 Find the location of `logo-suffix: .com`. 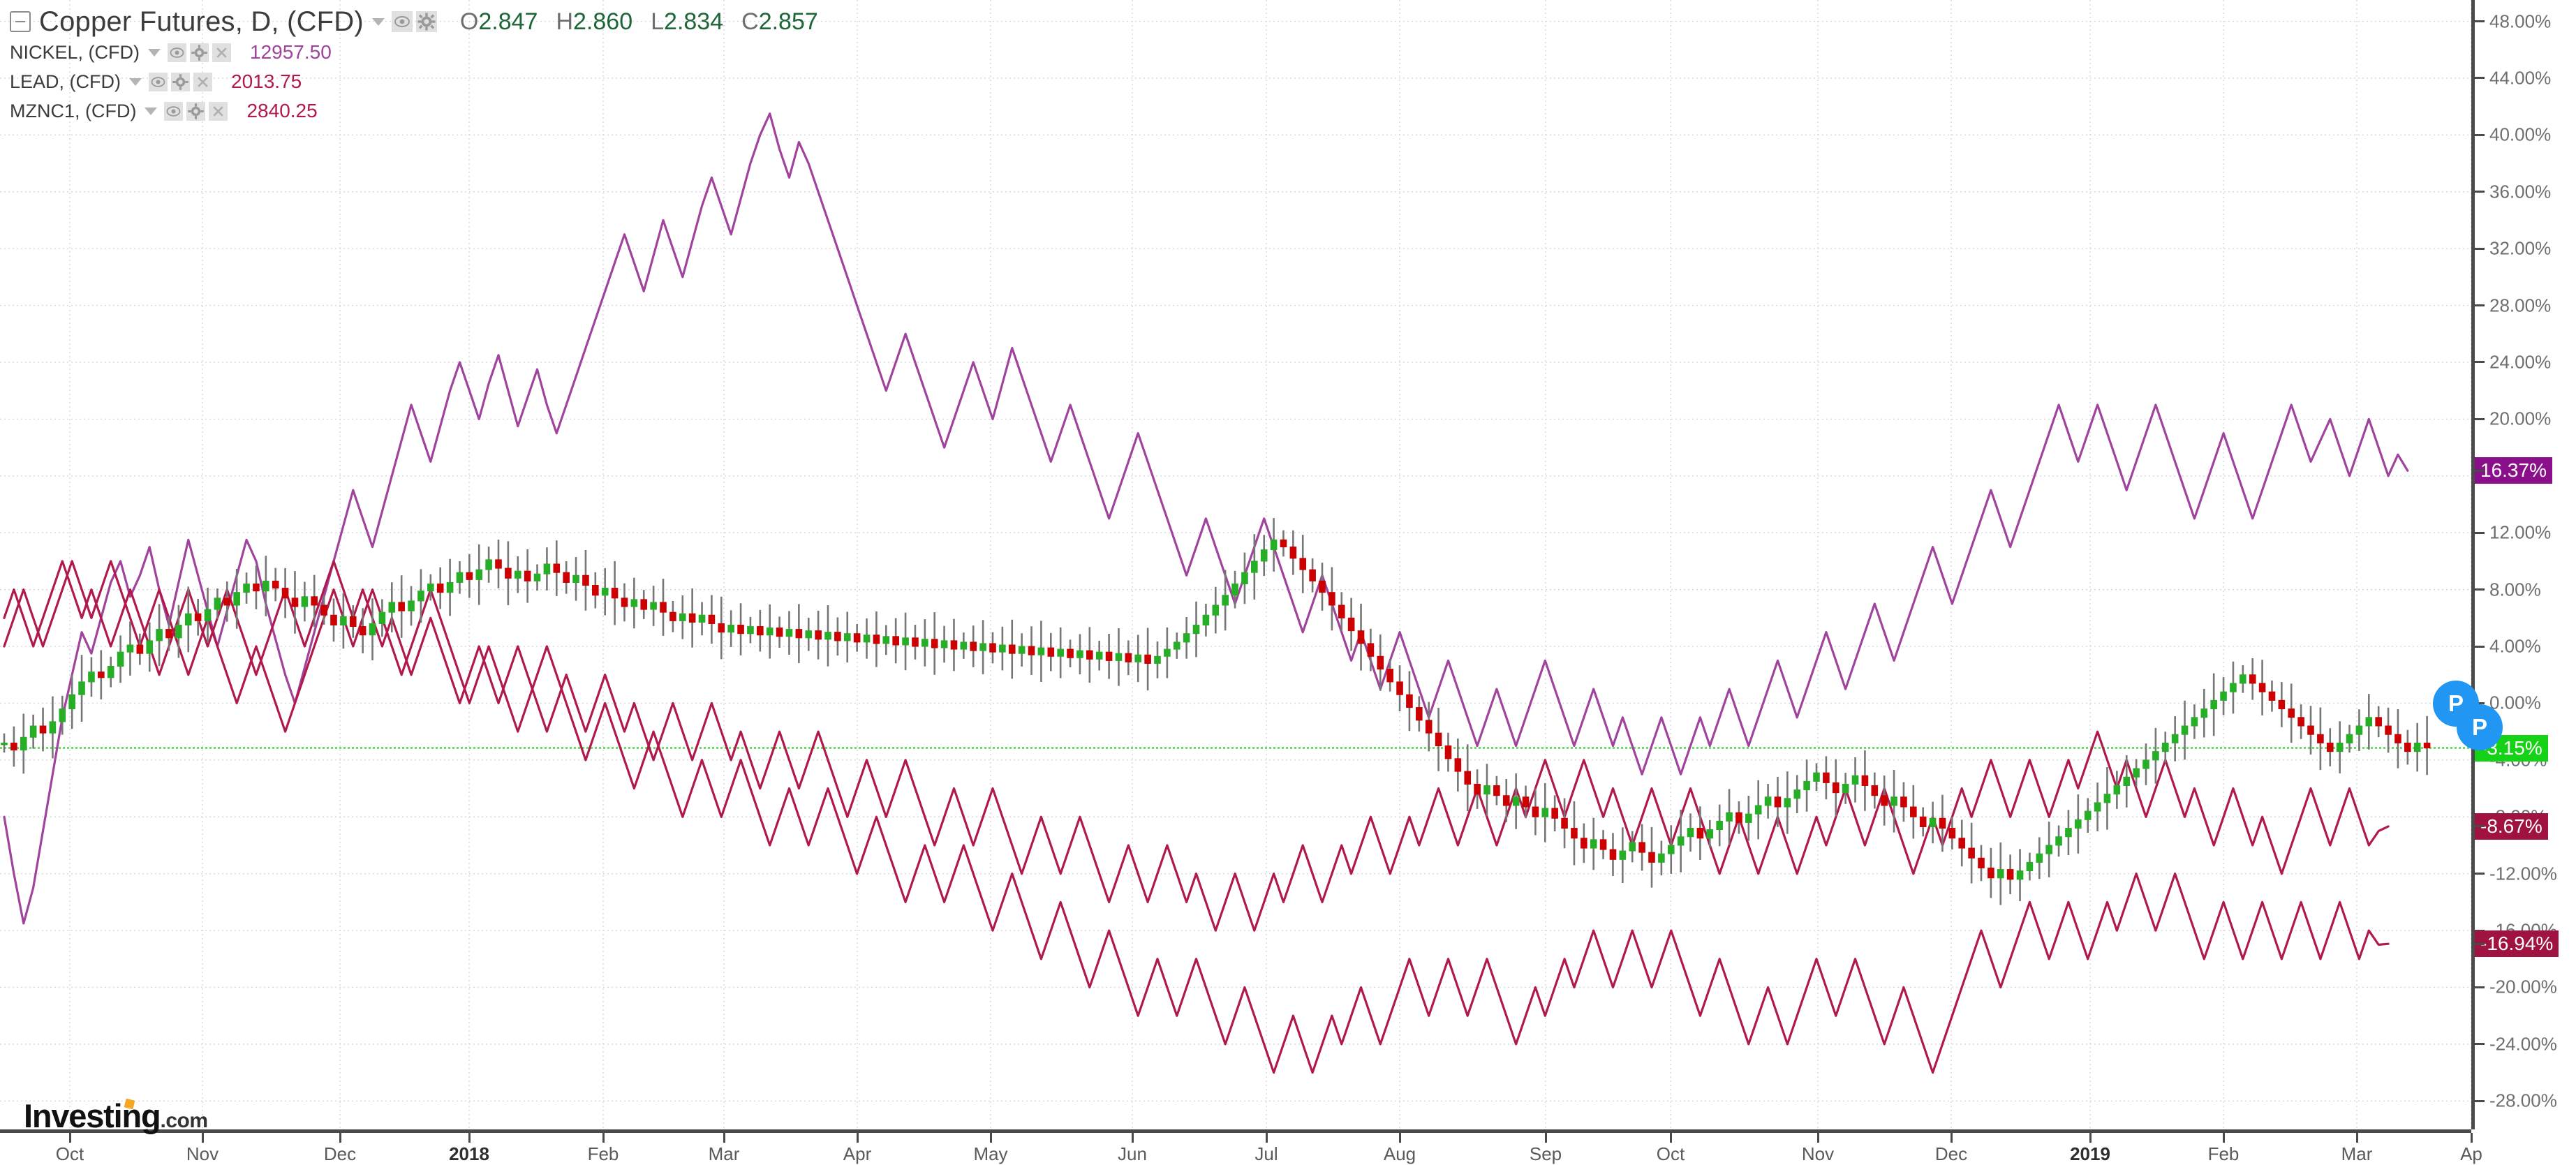

logo-suffix: .com is located at coordinates (184, 1120).